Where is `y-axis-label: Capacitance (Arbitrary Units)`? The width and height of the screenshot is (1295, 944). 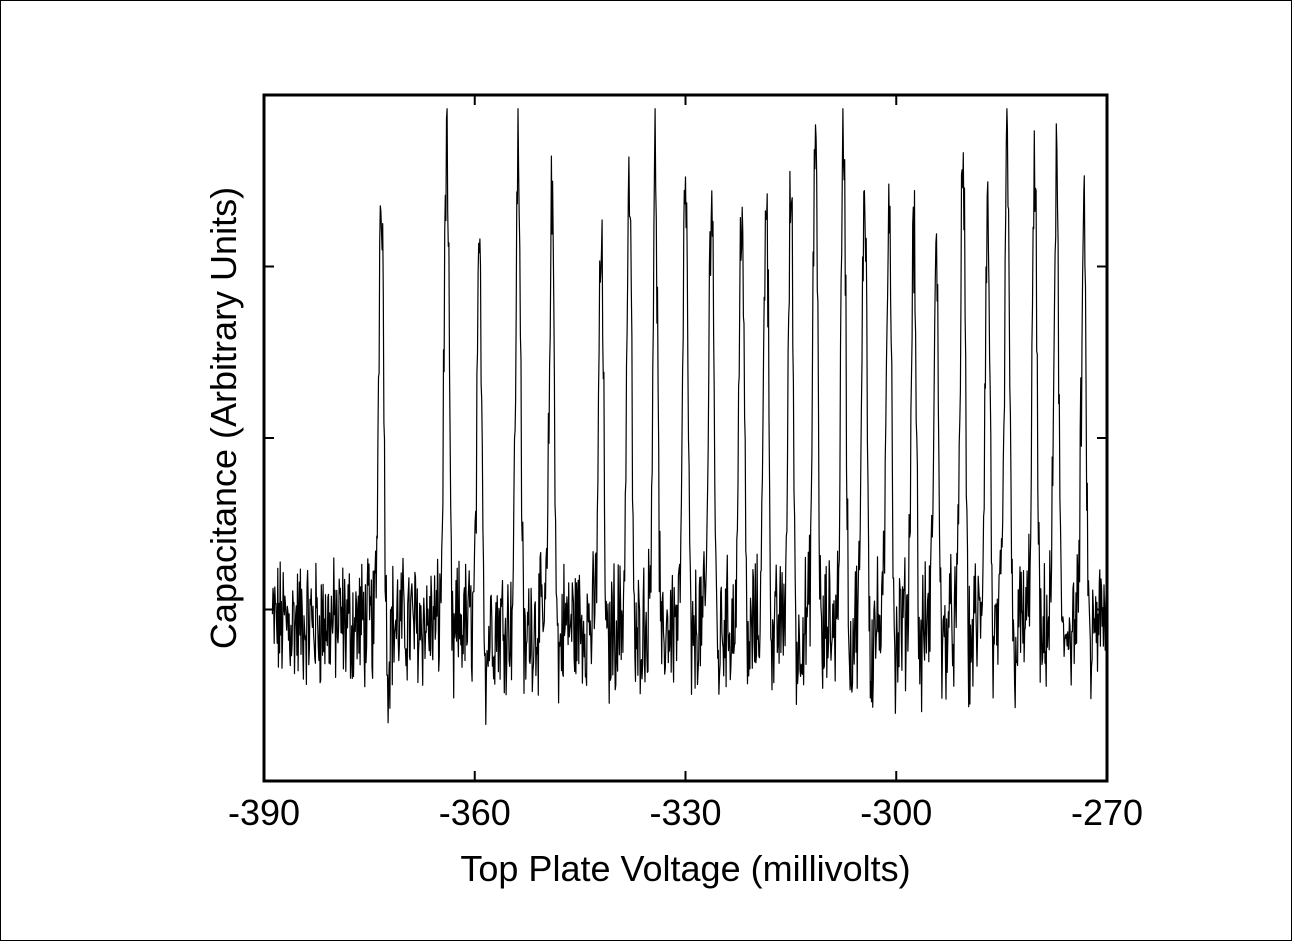 y-axis-label: Capacitance (Arbitrary Units) is located at coordinates (223, 418).